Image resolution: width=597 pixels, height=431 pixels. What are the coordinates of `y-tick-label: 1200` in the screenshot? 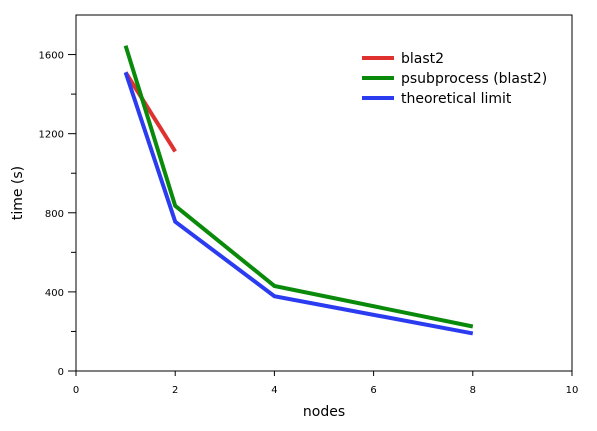 It's located at (51, 135).